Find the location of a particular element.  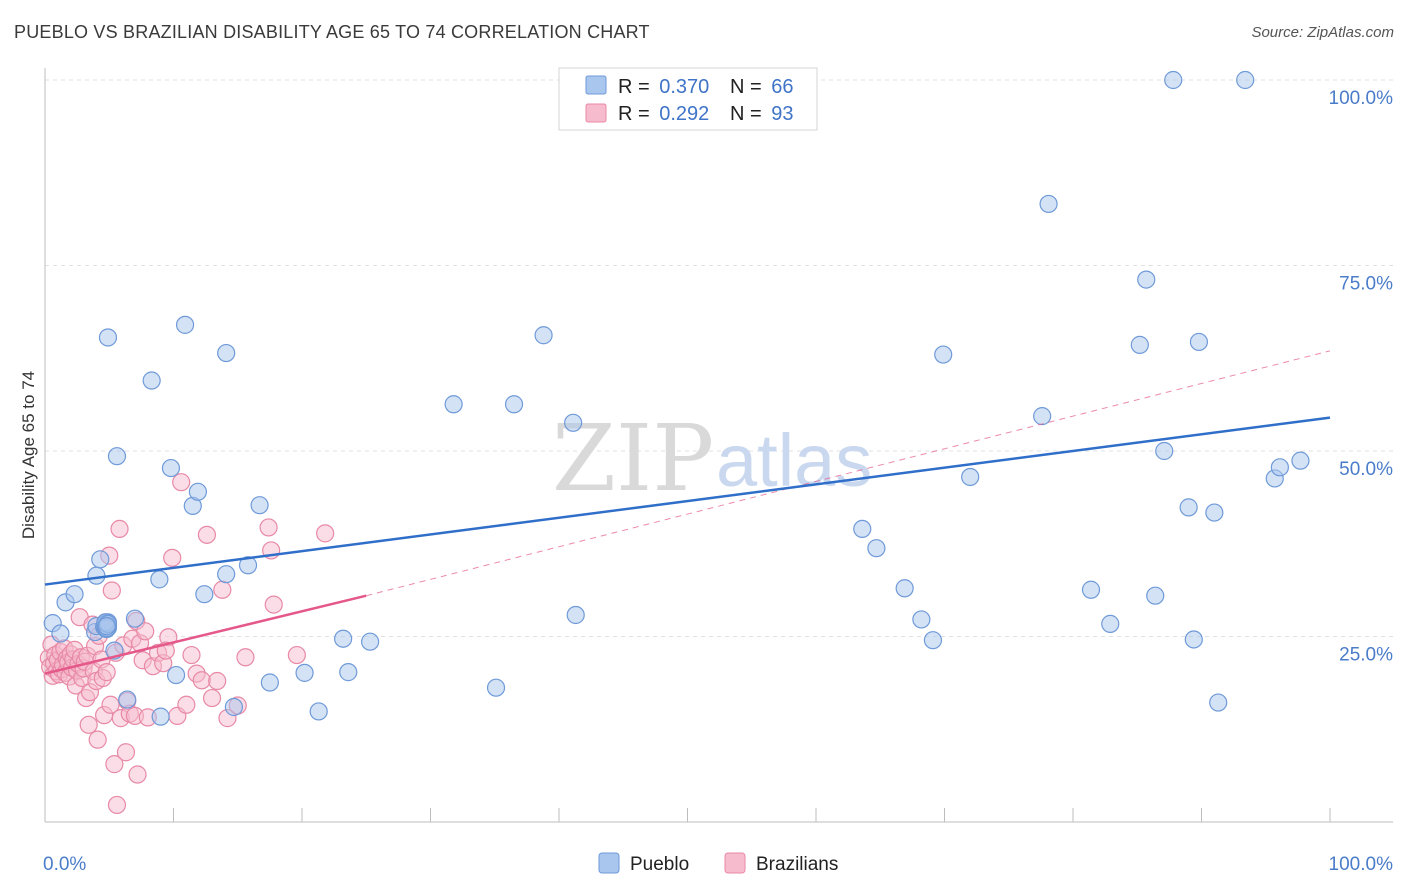

pueblo-n-label: N = is located at coordinates (748, 87).